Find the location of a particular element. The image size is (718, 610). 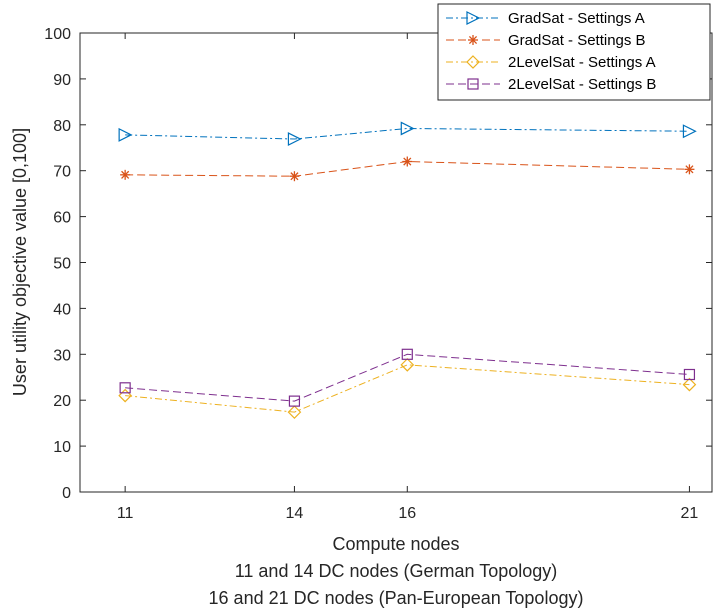

y-tick-label: 10 is located at coordinates (62, 447).